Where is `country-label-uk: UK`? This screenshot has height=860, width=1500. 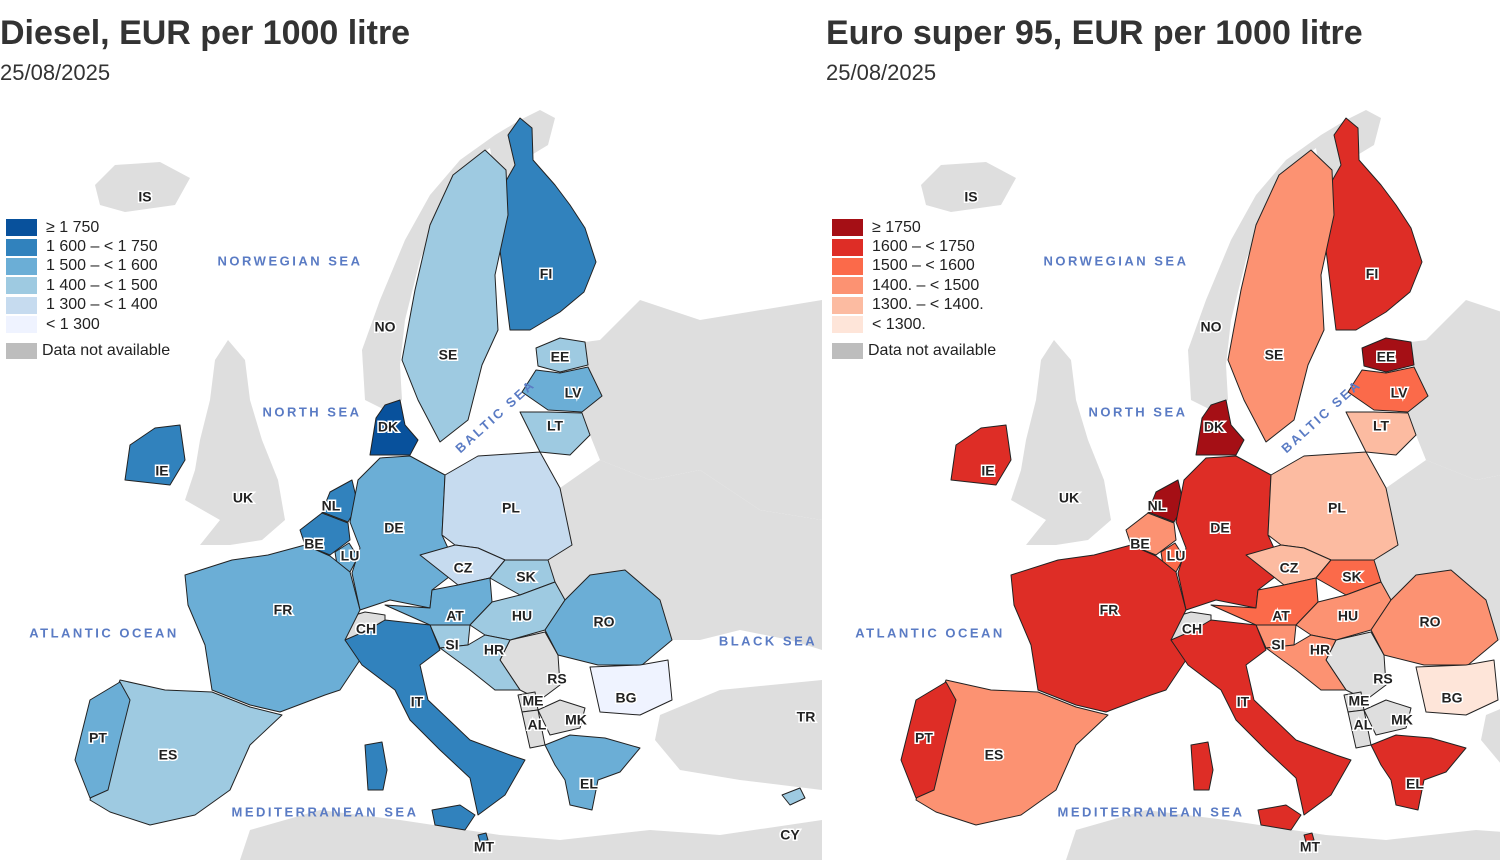 country-label-uk: UK is located at coordinates (1069, 498).